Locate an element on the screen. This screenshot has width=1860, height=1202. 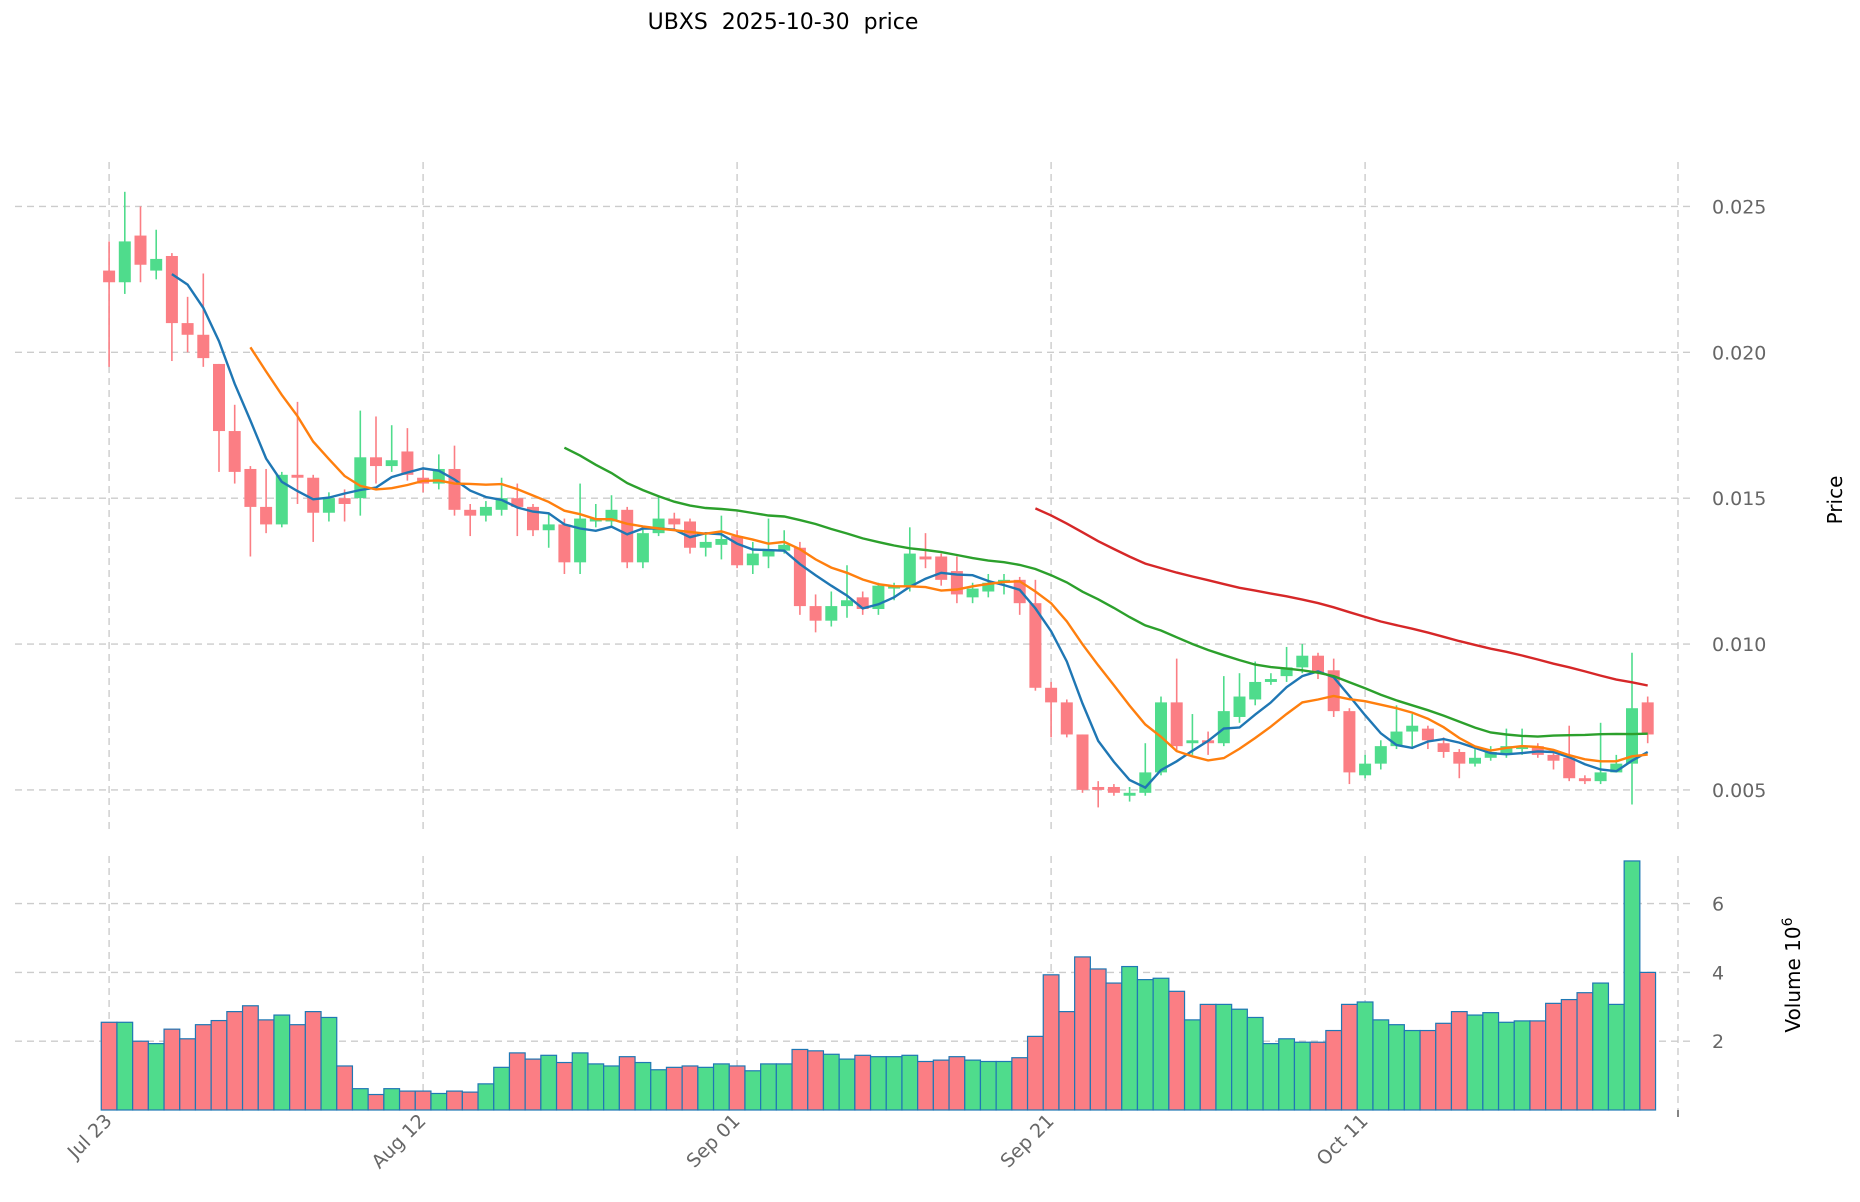
x-tick-label: Sep 21 is located at coordinates (1027, 1141).